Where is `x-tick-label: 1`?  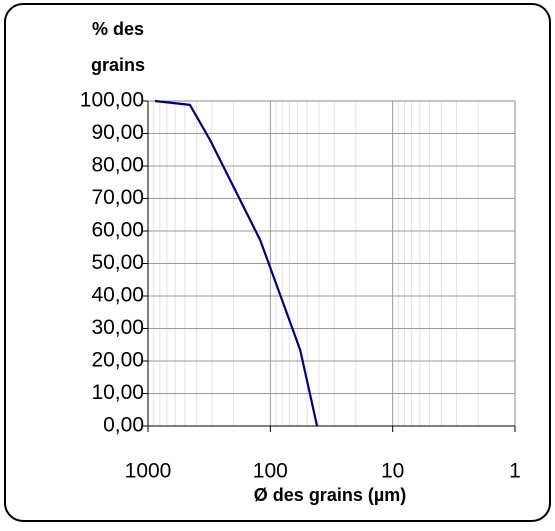
x-tick-label: 1 is located at coordinates (515, 471).